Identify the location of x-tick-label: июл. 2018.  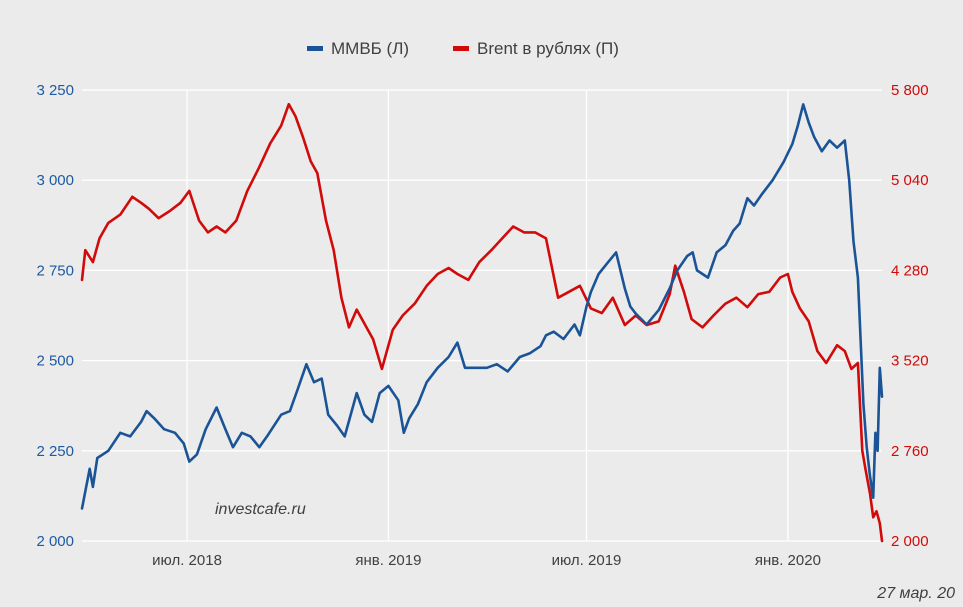
(187, 560).